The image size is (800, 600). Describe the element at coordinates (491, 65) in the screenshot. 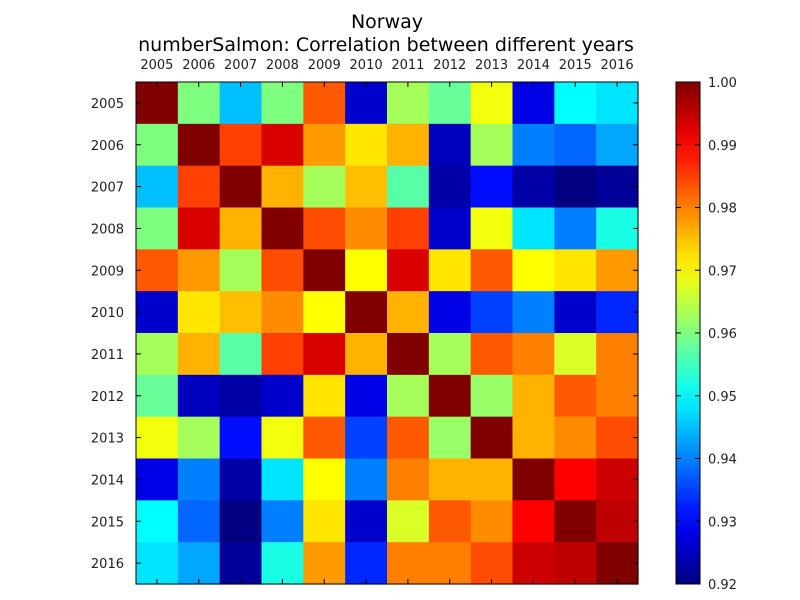

I see `x-tick-label: 2013` at that location.